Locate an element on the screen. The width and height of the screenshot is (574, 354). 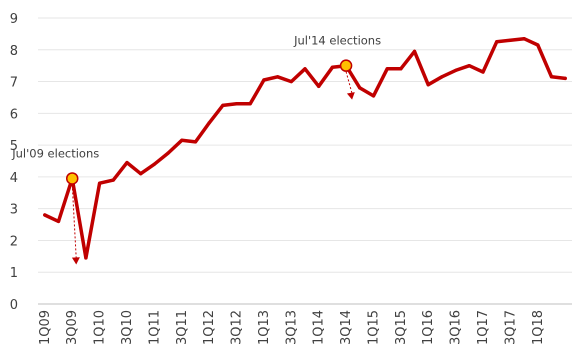
y-tick-label: 5 is located at coordinates (14, 146).